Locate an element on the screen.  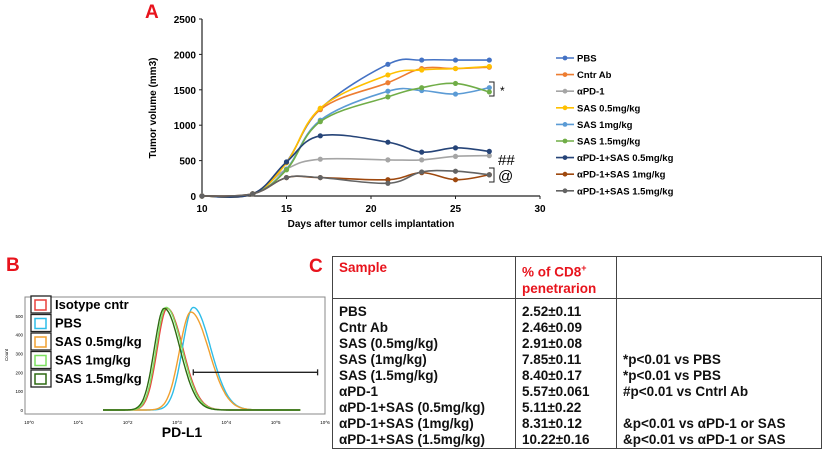
table-cell-sample: SAS (1.5mg/kg) is located at coordinates (389, 375).